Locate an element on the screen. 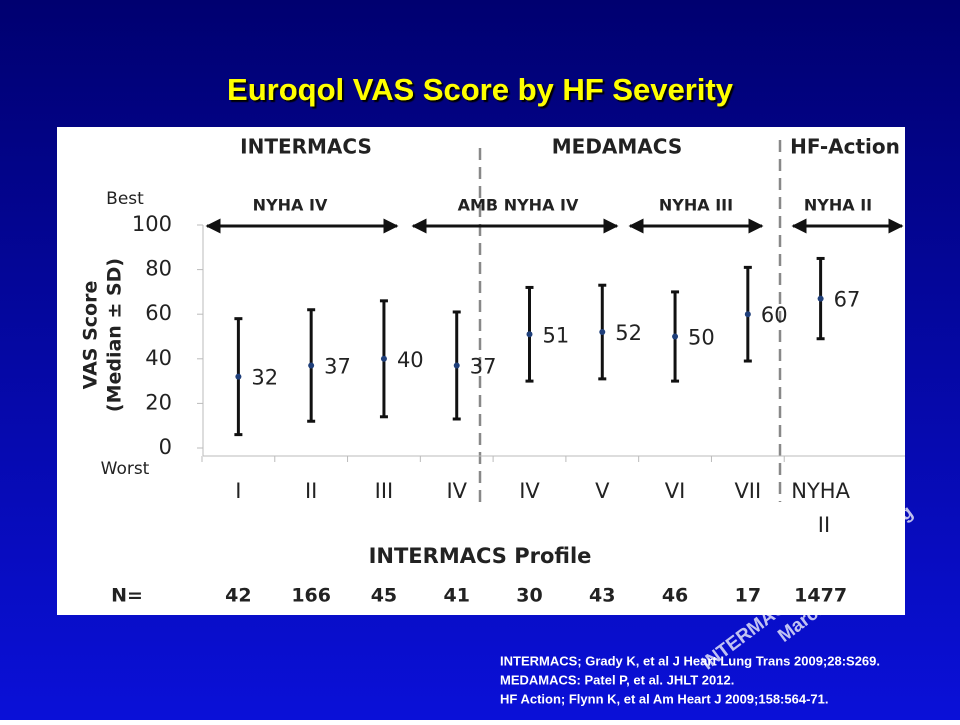 The image size is (960, 725). y-tick-label: 40 is located at coordinates (158, 358).